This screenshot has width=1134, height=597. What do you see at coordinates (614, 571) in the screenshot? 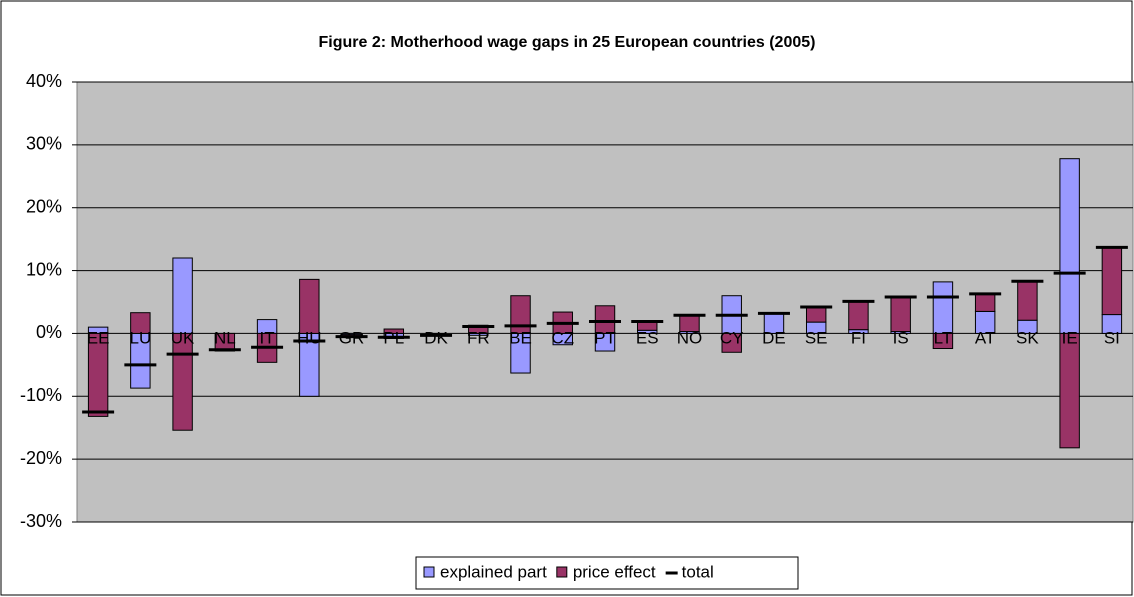
I see `legend-label: price effect` at bounding box center [614, 571].